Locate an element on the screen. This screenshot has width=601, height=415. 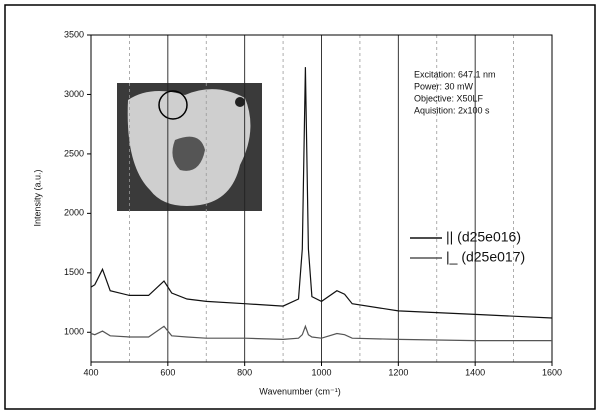
x-tick-label: 1200 is located at coordinates (398, 372).